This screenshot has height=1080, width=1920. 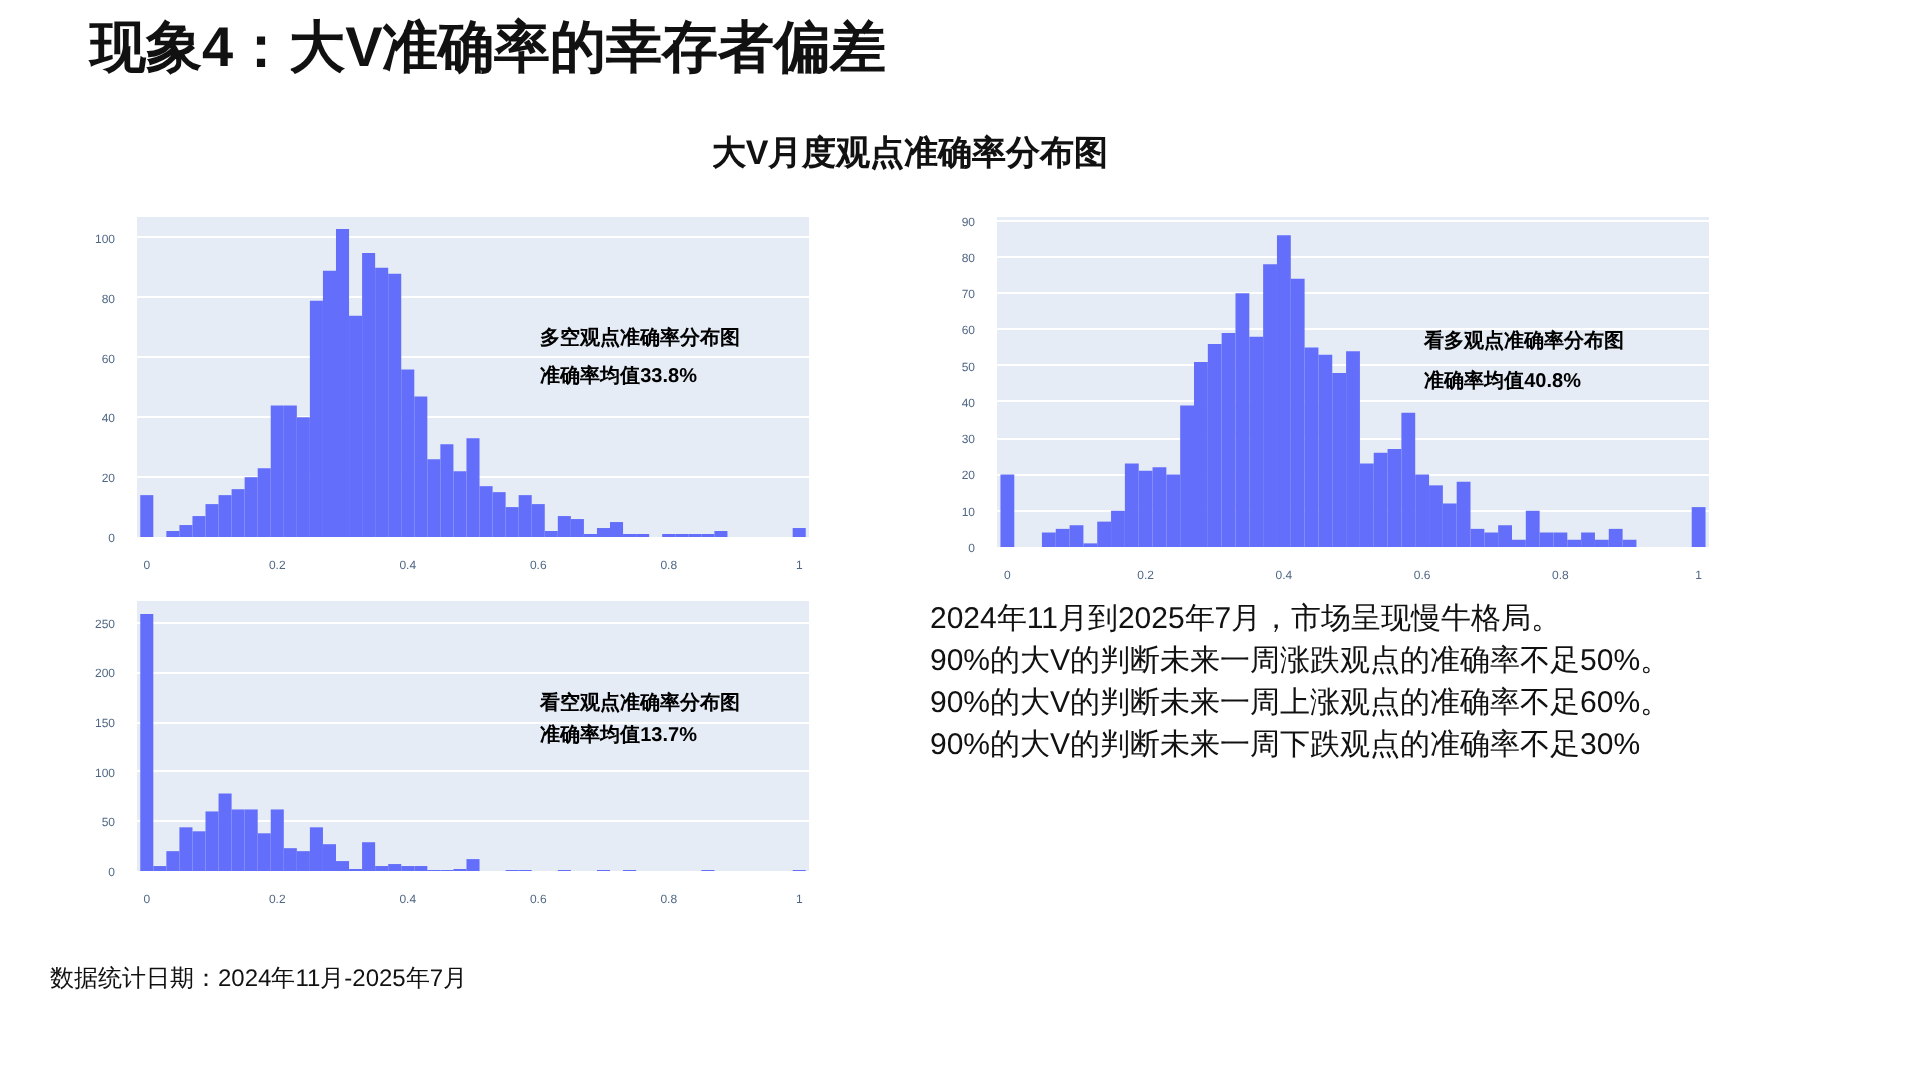 I want to click on text: 2024年11月到2025年7月，市场呈现慢牛格局。, so click(x=1247, y=620).